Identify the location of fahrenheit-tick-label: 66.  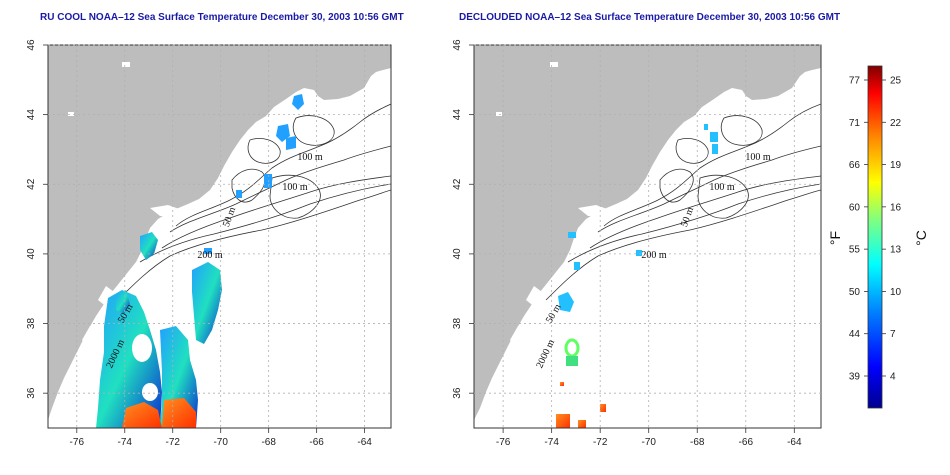
(855, 165).